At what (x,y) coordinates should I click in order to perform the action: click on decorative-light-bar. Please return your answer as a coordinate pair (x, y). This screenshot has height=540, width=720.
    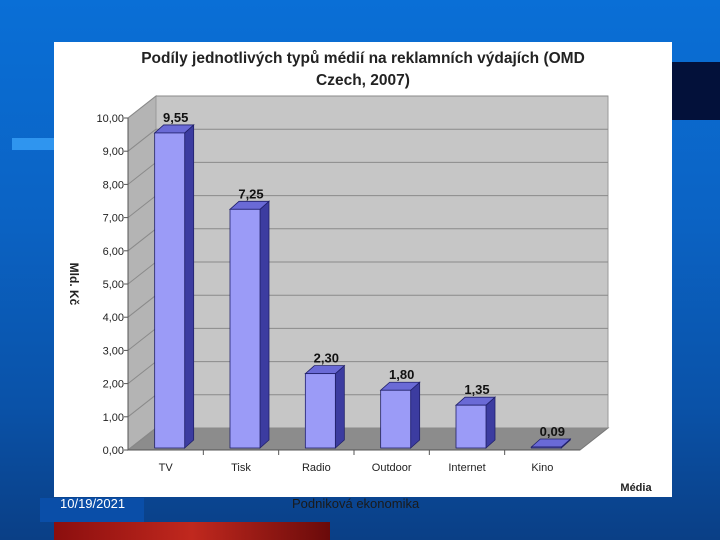
    Looking at the image, I should click on (34, 144).